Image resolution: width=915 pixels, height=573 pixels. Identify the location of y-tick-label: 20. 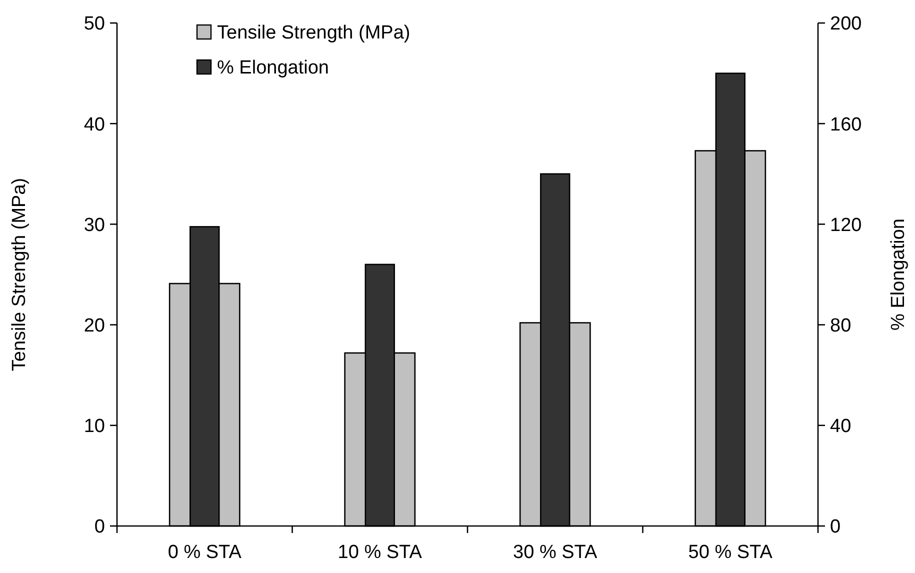
(94, 325).